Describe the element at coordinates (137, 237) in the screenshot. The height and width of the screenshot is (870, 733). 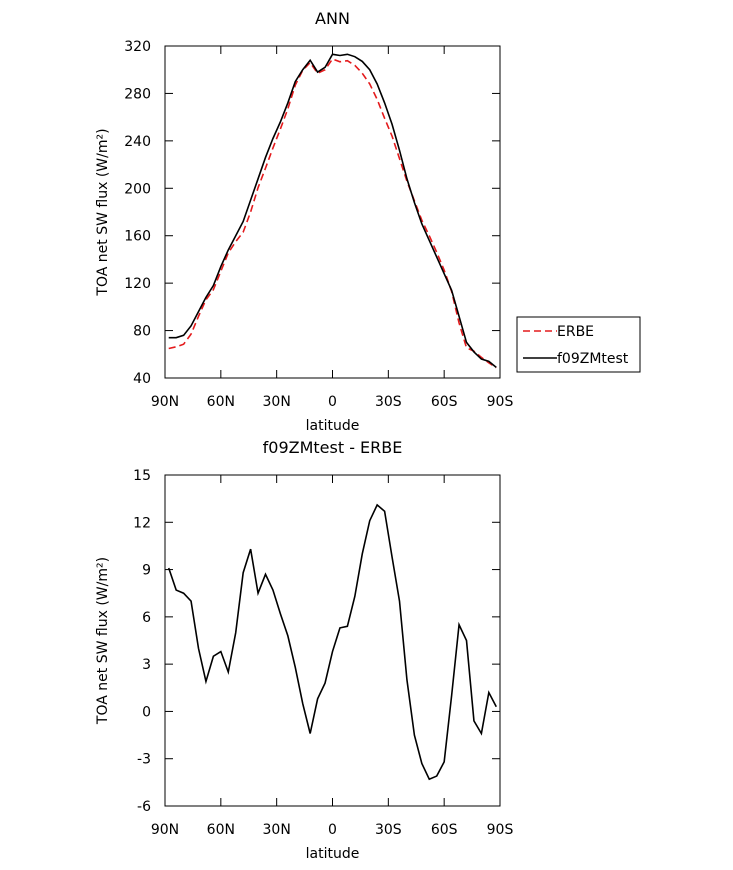
I see `y-tick-label: 160` at that location.